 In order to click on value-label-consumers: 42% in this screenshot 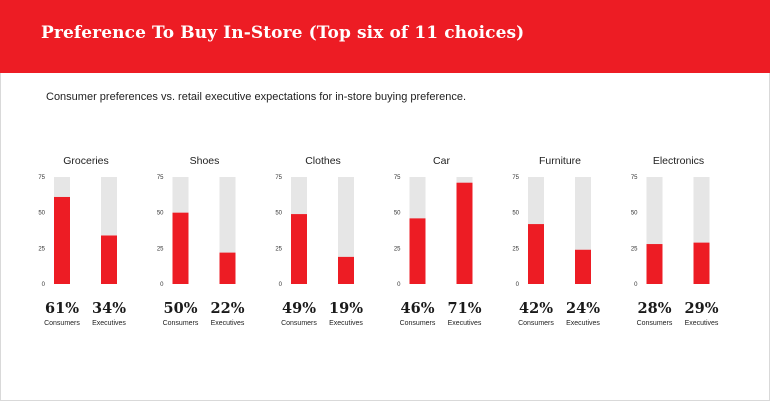, I will do `click(536, 308)`.